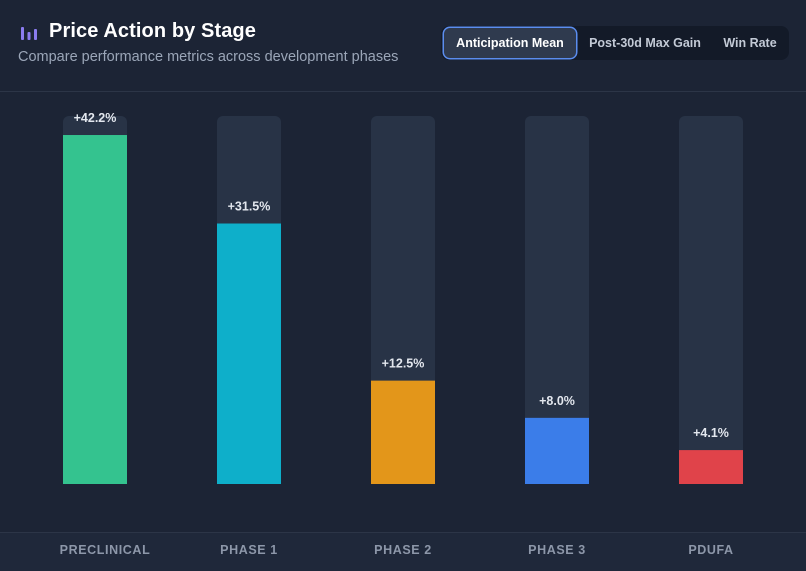 This screenshot has height=571, width=806. What do you see at coordinates (557, 401) in the screenshot?
I see `data-label-phase-3: +8.0%` at bounding box center [557, 401].